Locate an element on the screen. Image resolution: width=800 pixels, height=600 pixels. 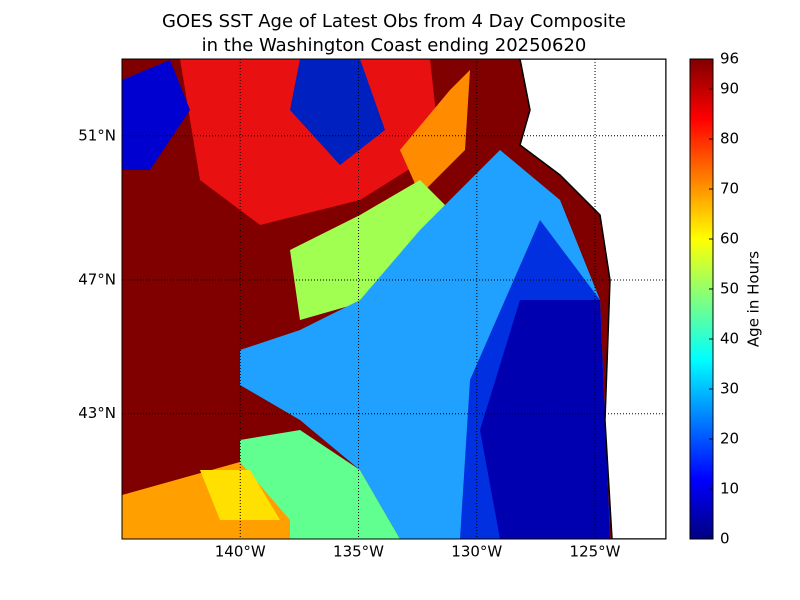
colorbar-tick-label: 40 is located at coordinates (729, 339).